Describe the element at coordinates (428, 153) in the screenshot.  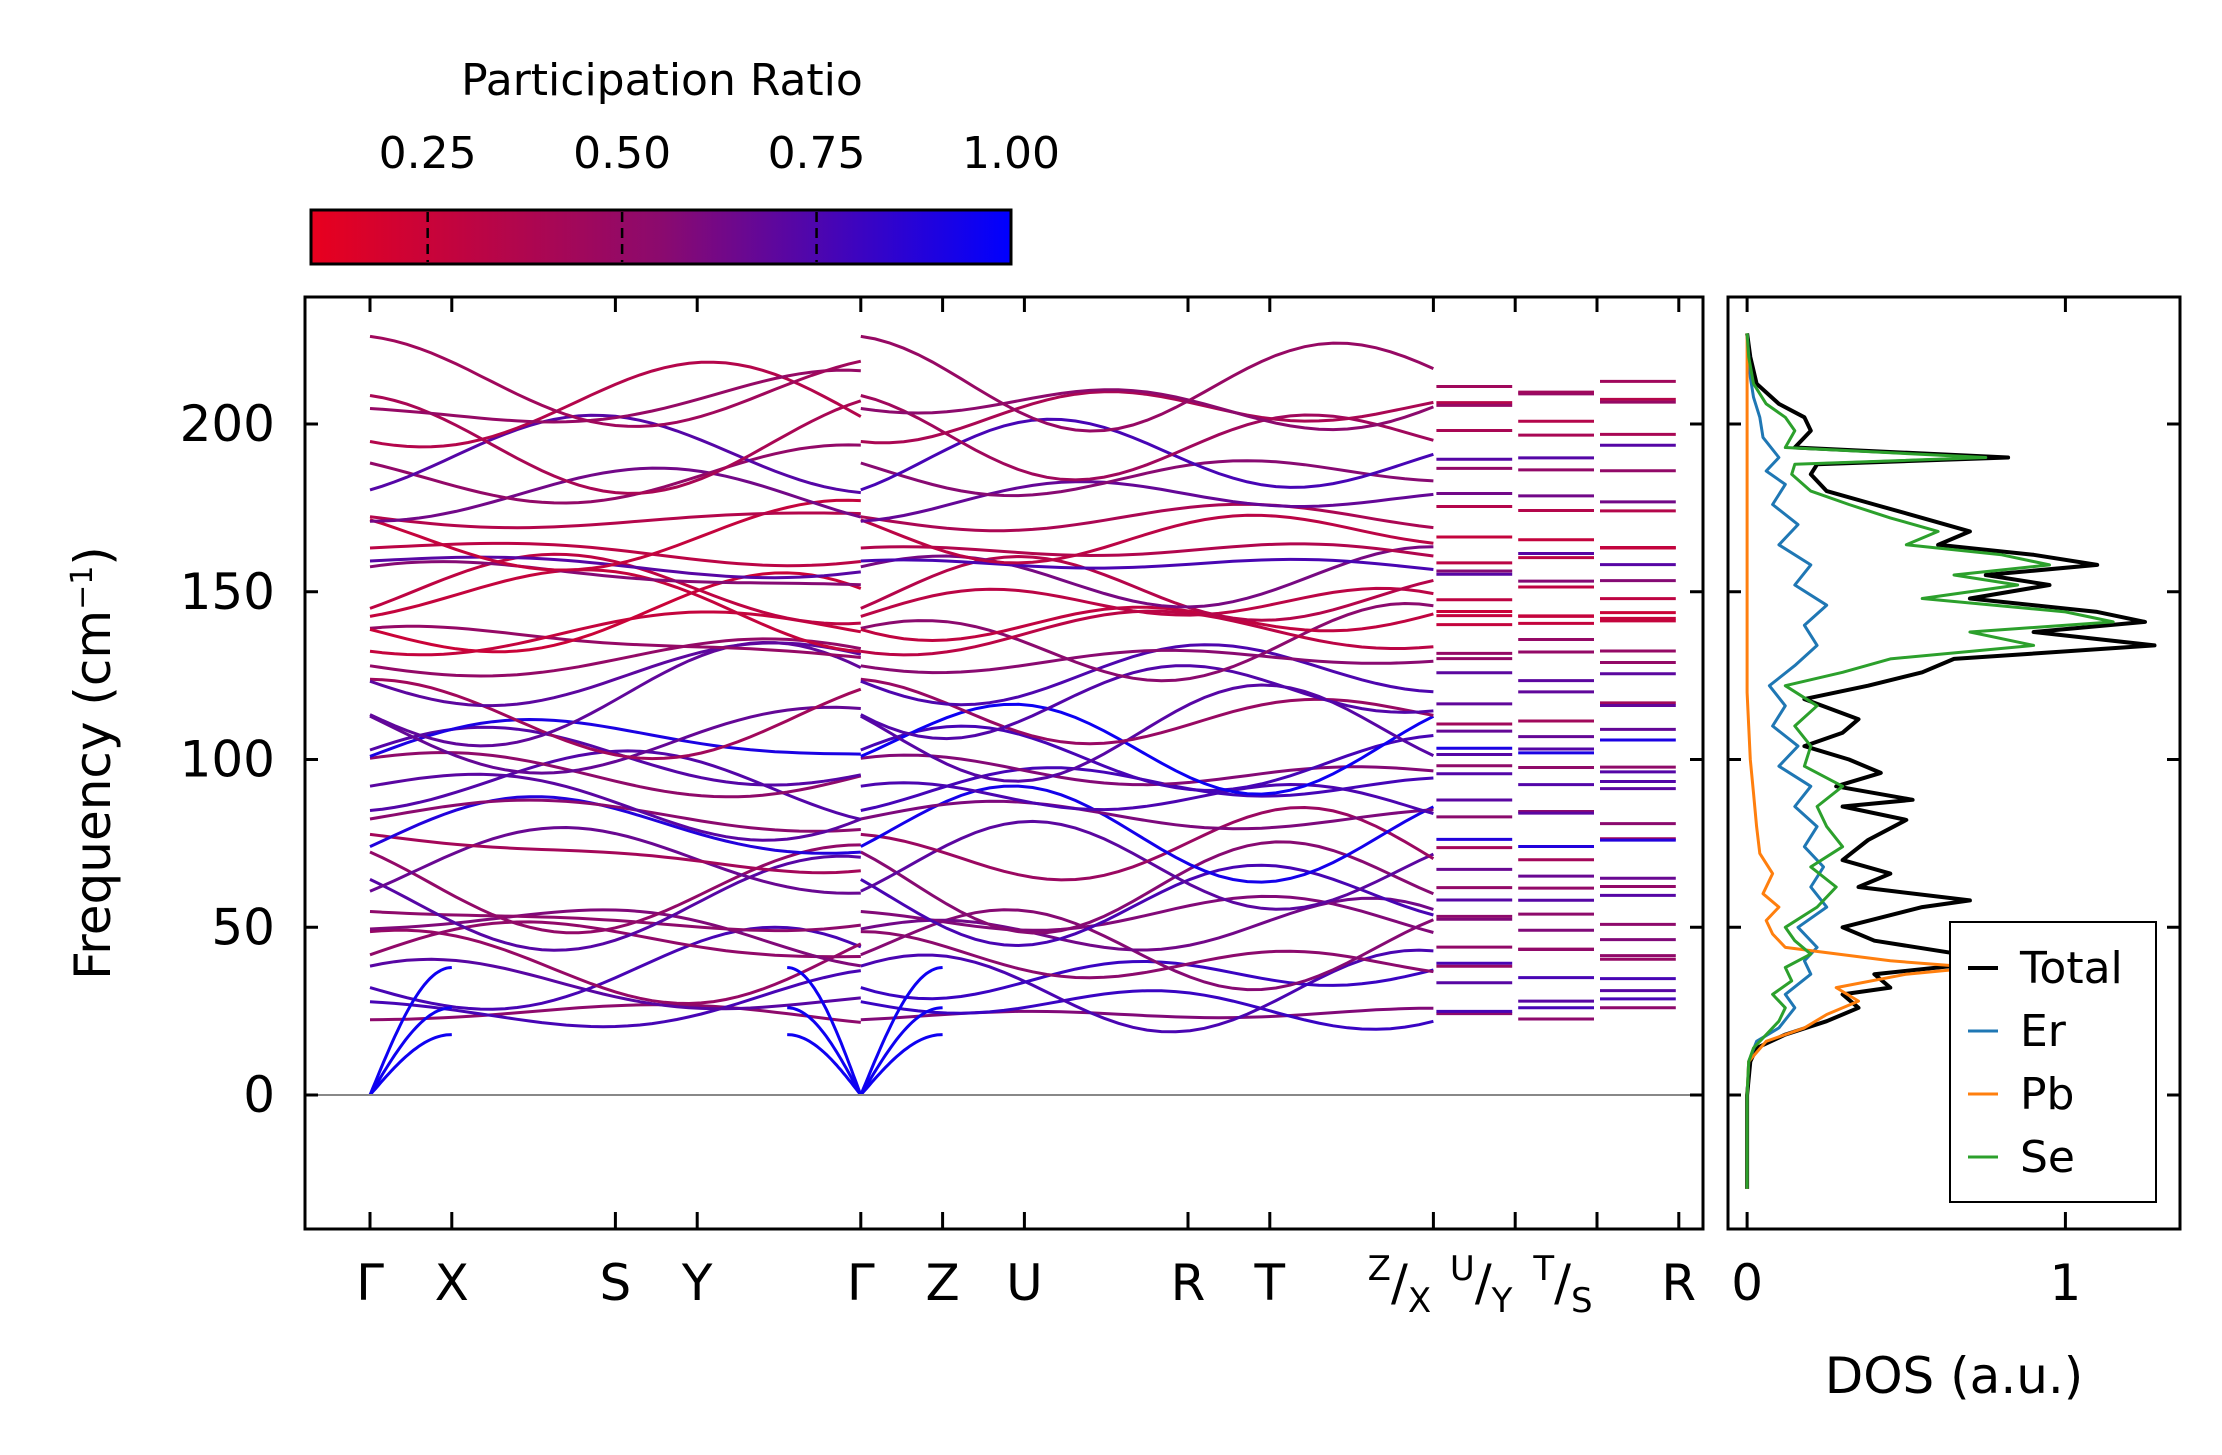
I see `colorbar-tick-label: 0.25` at that location.